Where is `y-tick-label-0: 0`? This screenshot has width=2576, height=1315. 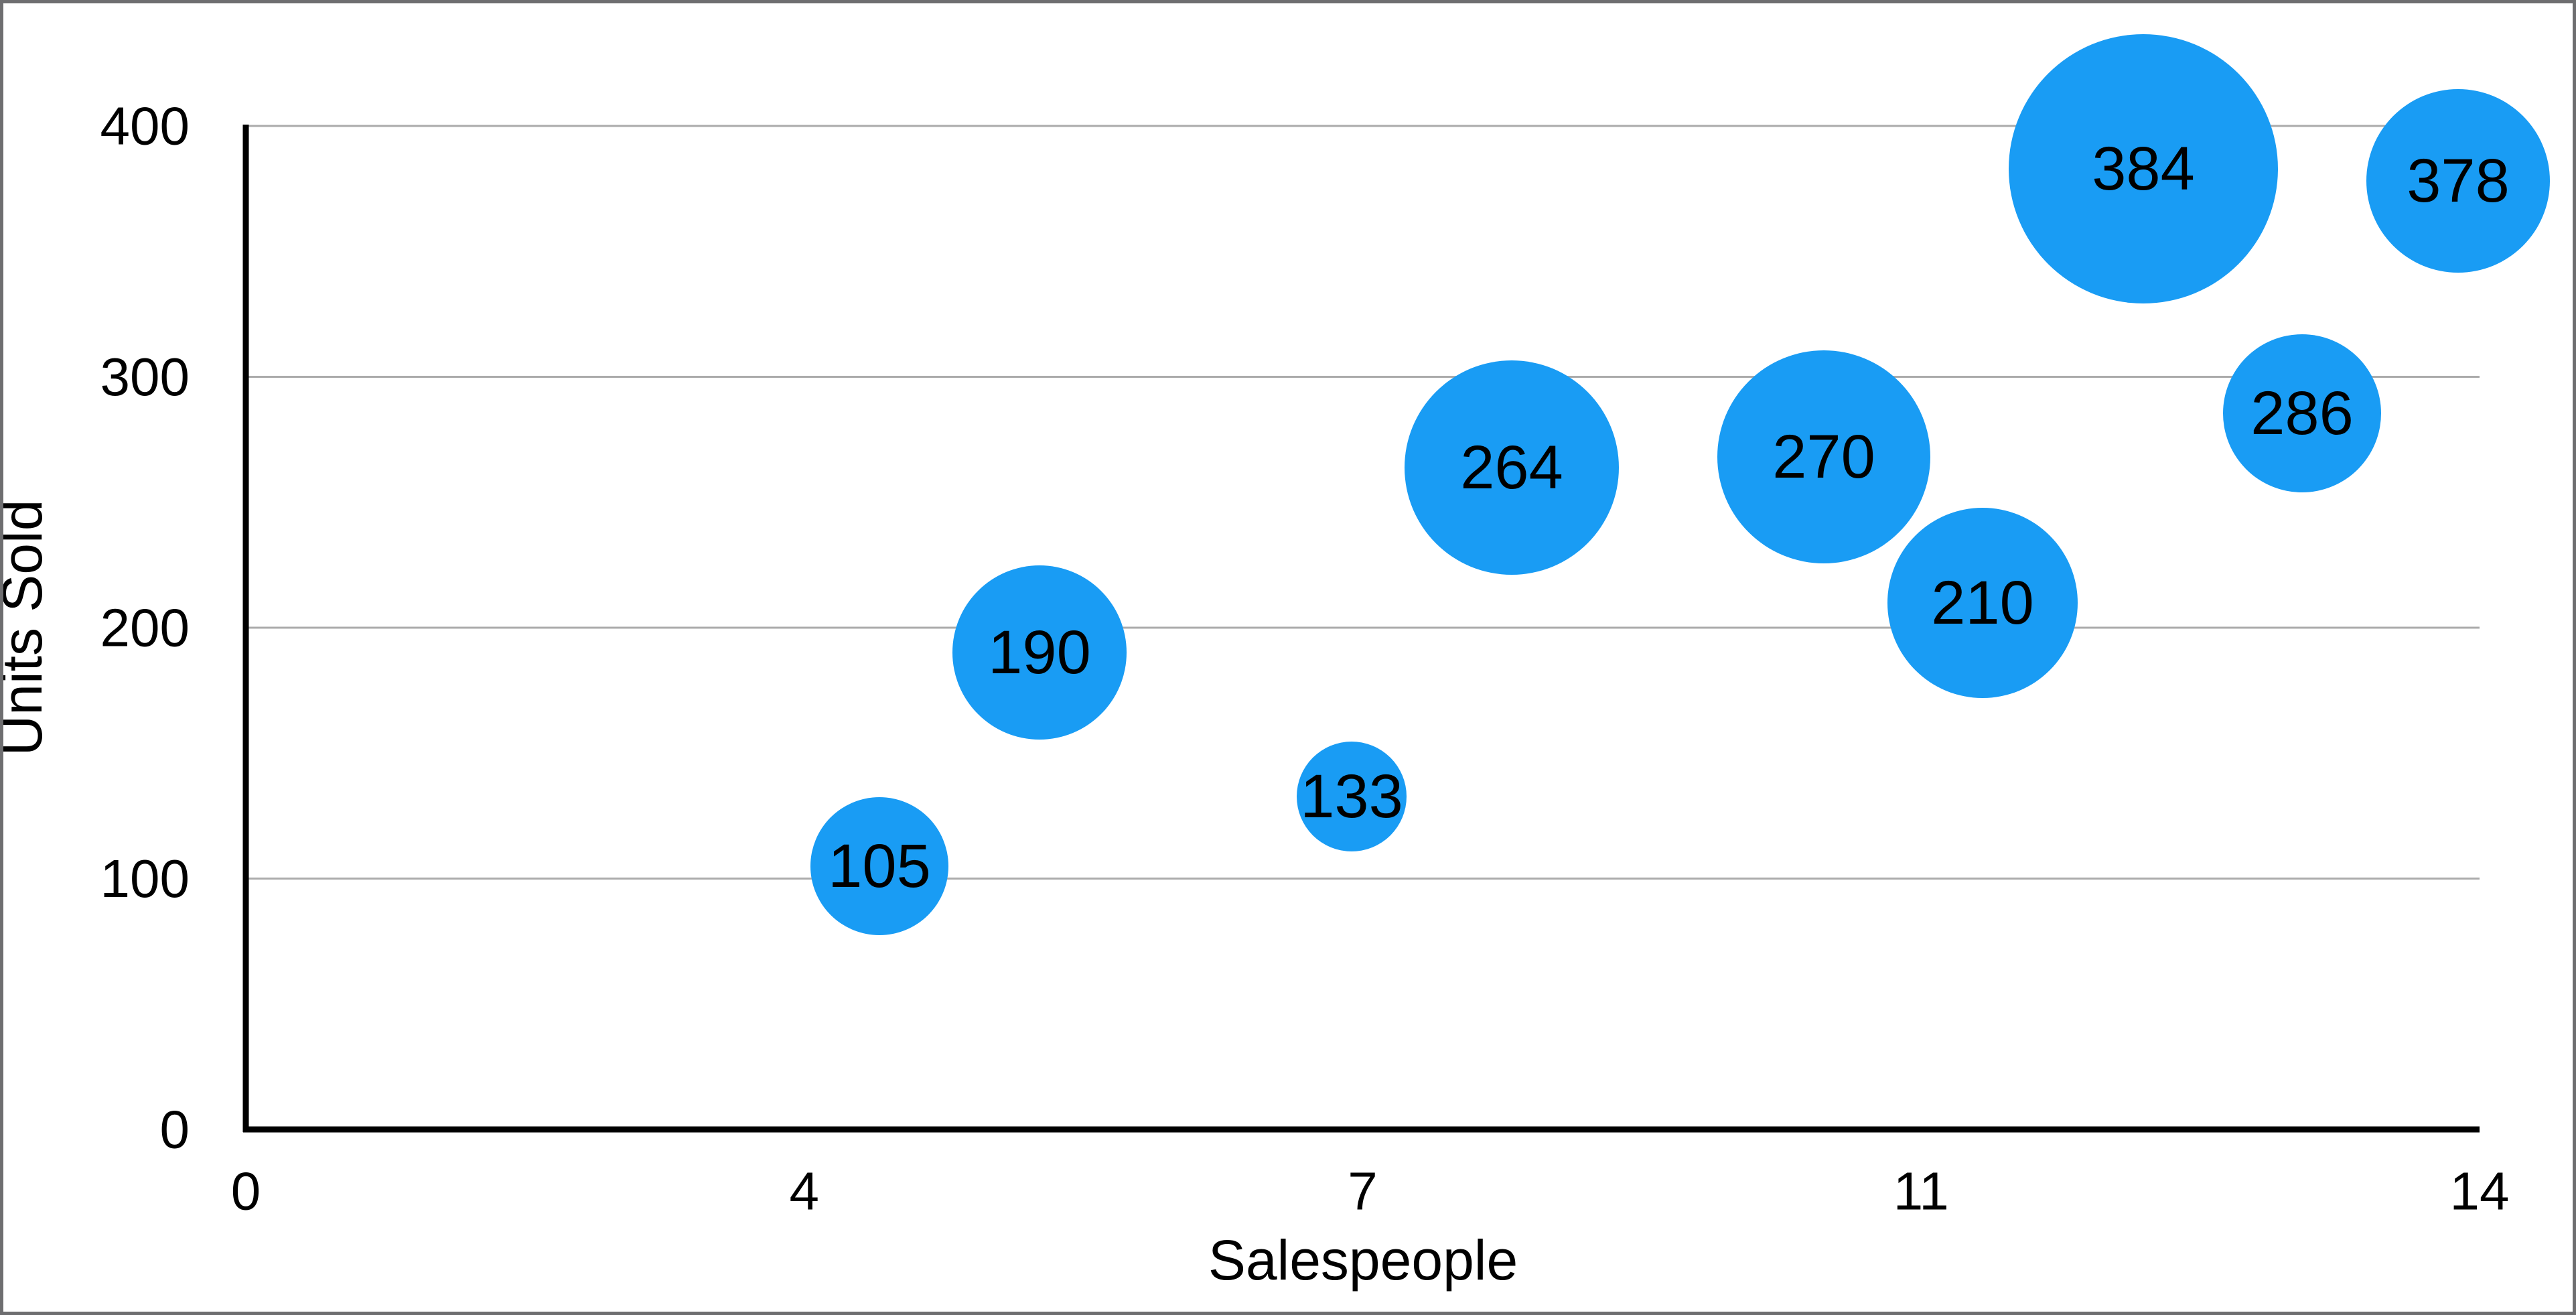 y-tick-label-0: 0 is located at coordinates (175, 1130).